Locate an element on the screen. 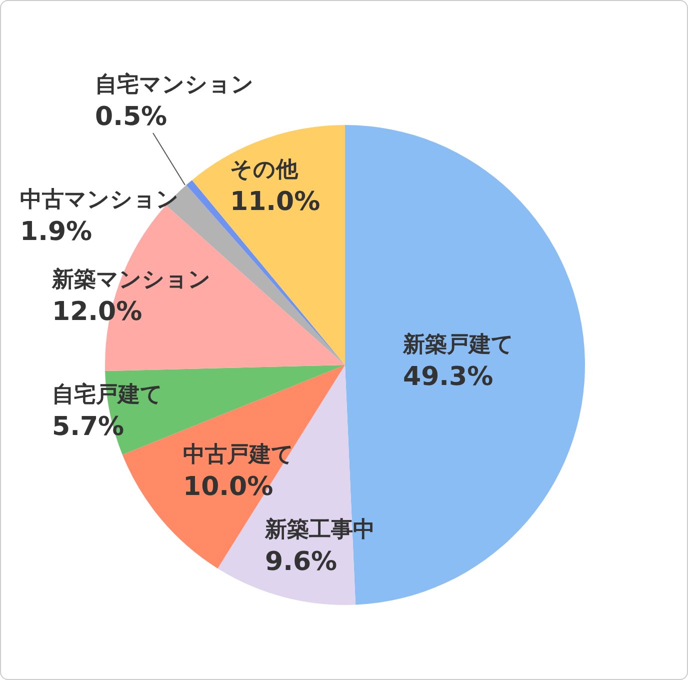 This screenshot has width=688, height=680. slice-label: 自宅マンション is located at coordinates (174, 85).